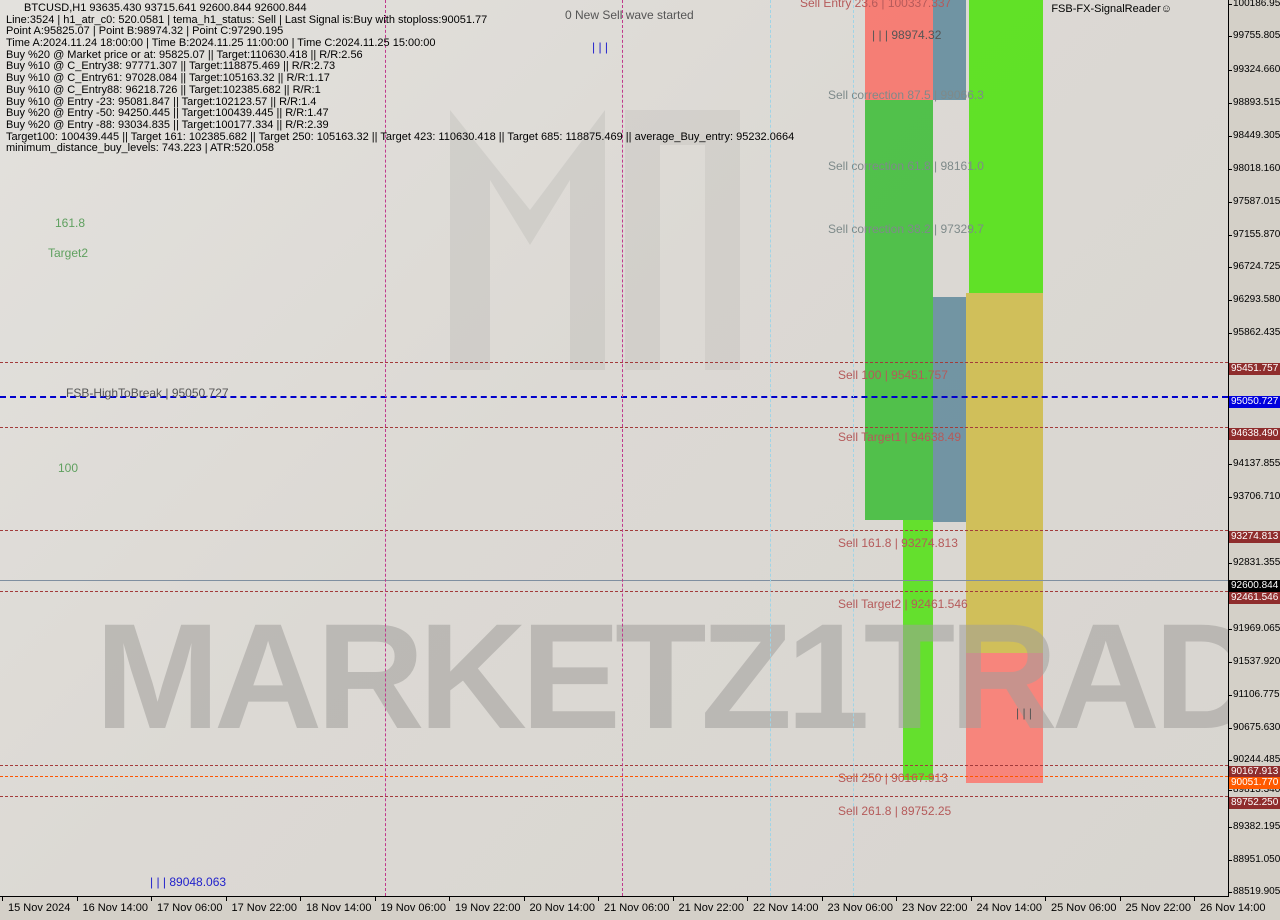  Describe the element at coordinates (1233, 908) in the screenshot. I see `time-tick-16: 26 Nov 14:00` at that location.